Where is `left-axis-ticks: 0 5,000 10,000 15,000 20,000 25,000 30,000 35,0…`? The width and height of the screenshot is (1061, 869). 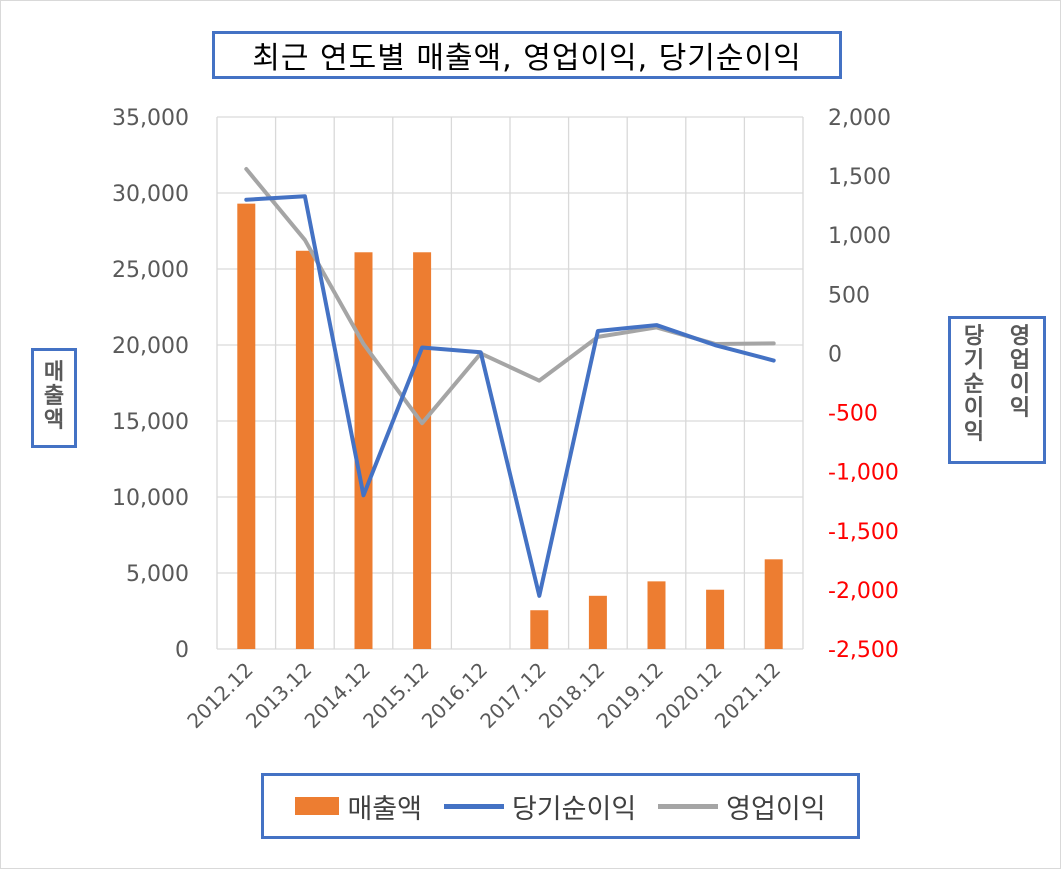 left-axis-ticks: 0 5,000 10,000 15,000 20,000 25,000 30,000 35,0… is located at coordinates (150, 384).